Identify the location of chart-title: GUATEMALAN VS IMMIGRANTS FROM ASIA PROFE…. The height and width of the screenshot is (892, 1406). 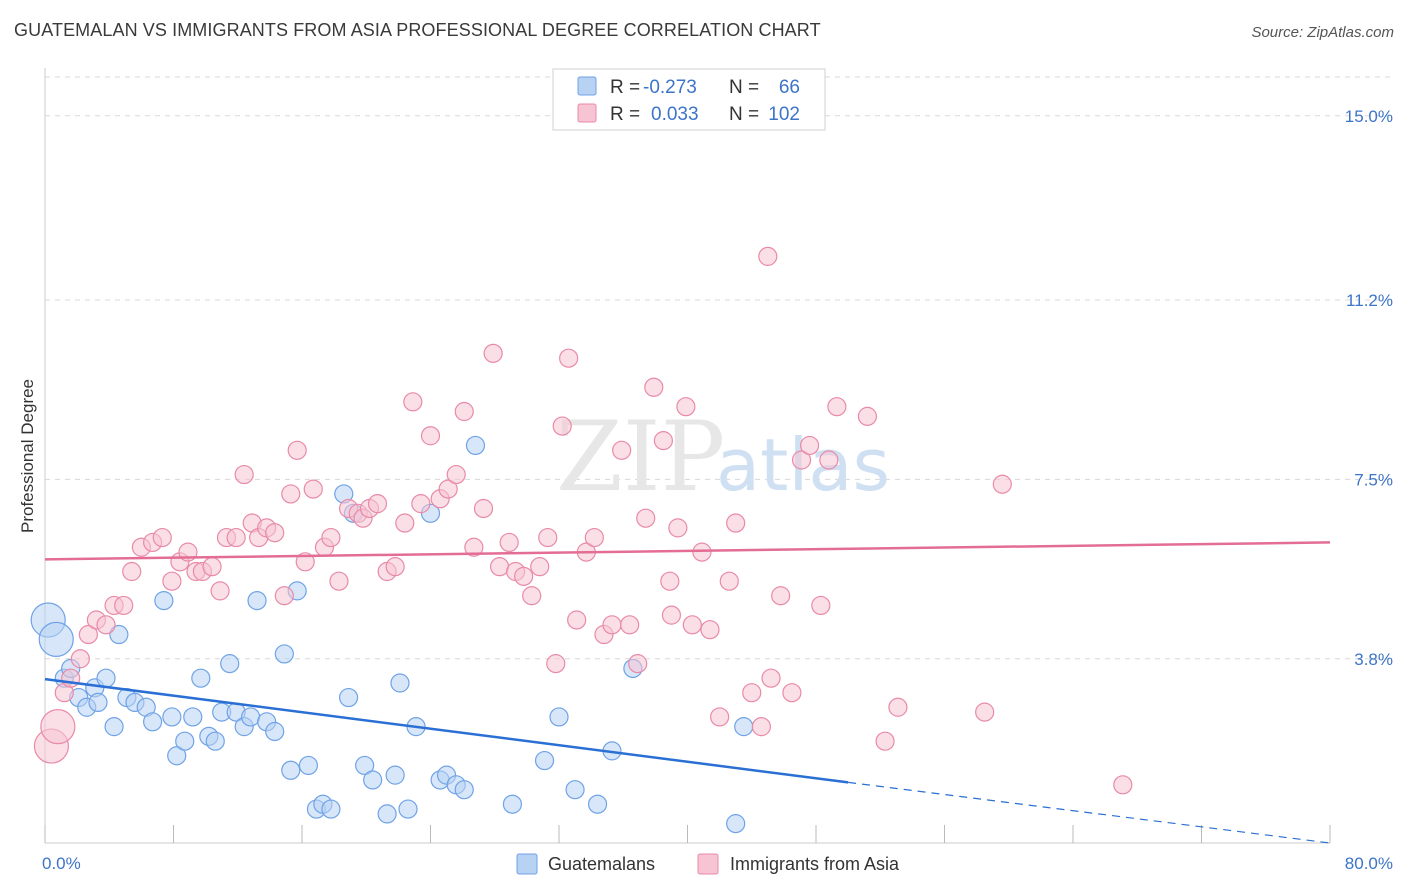
(417, 30).